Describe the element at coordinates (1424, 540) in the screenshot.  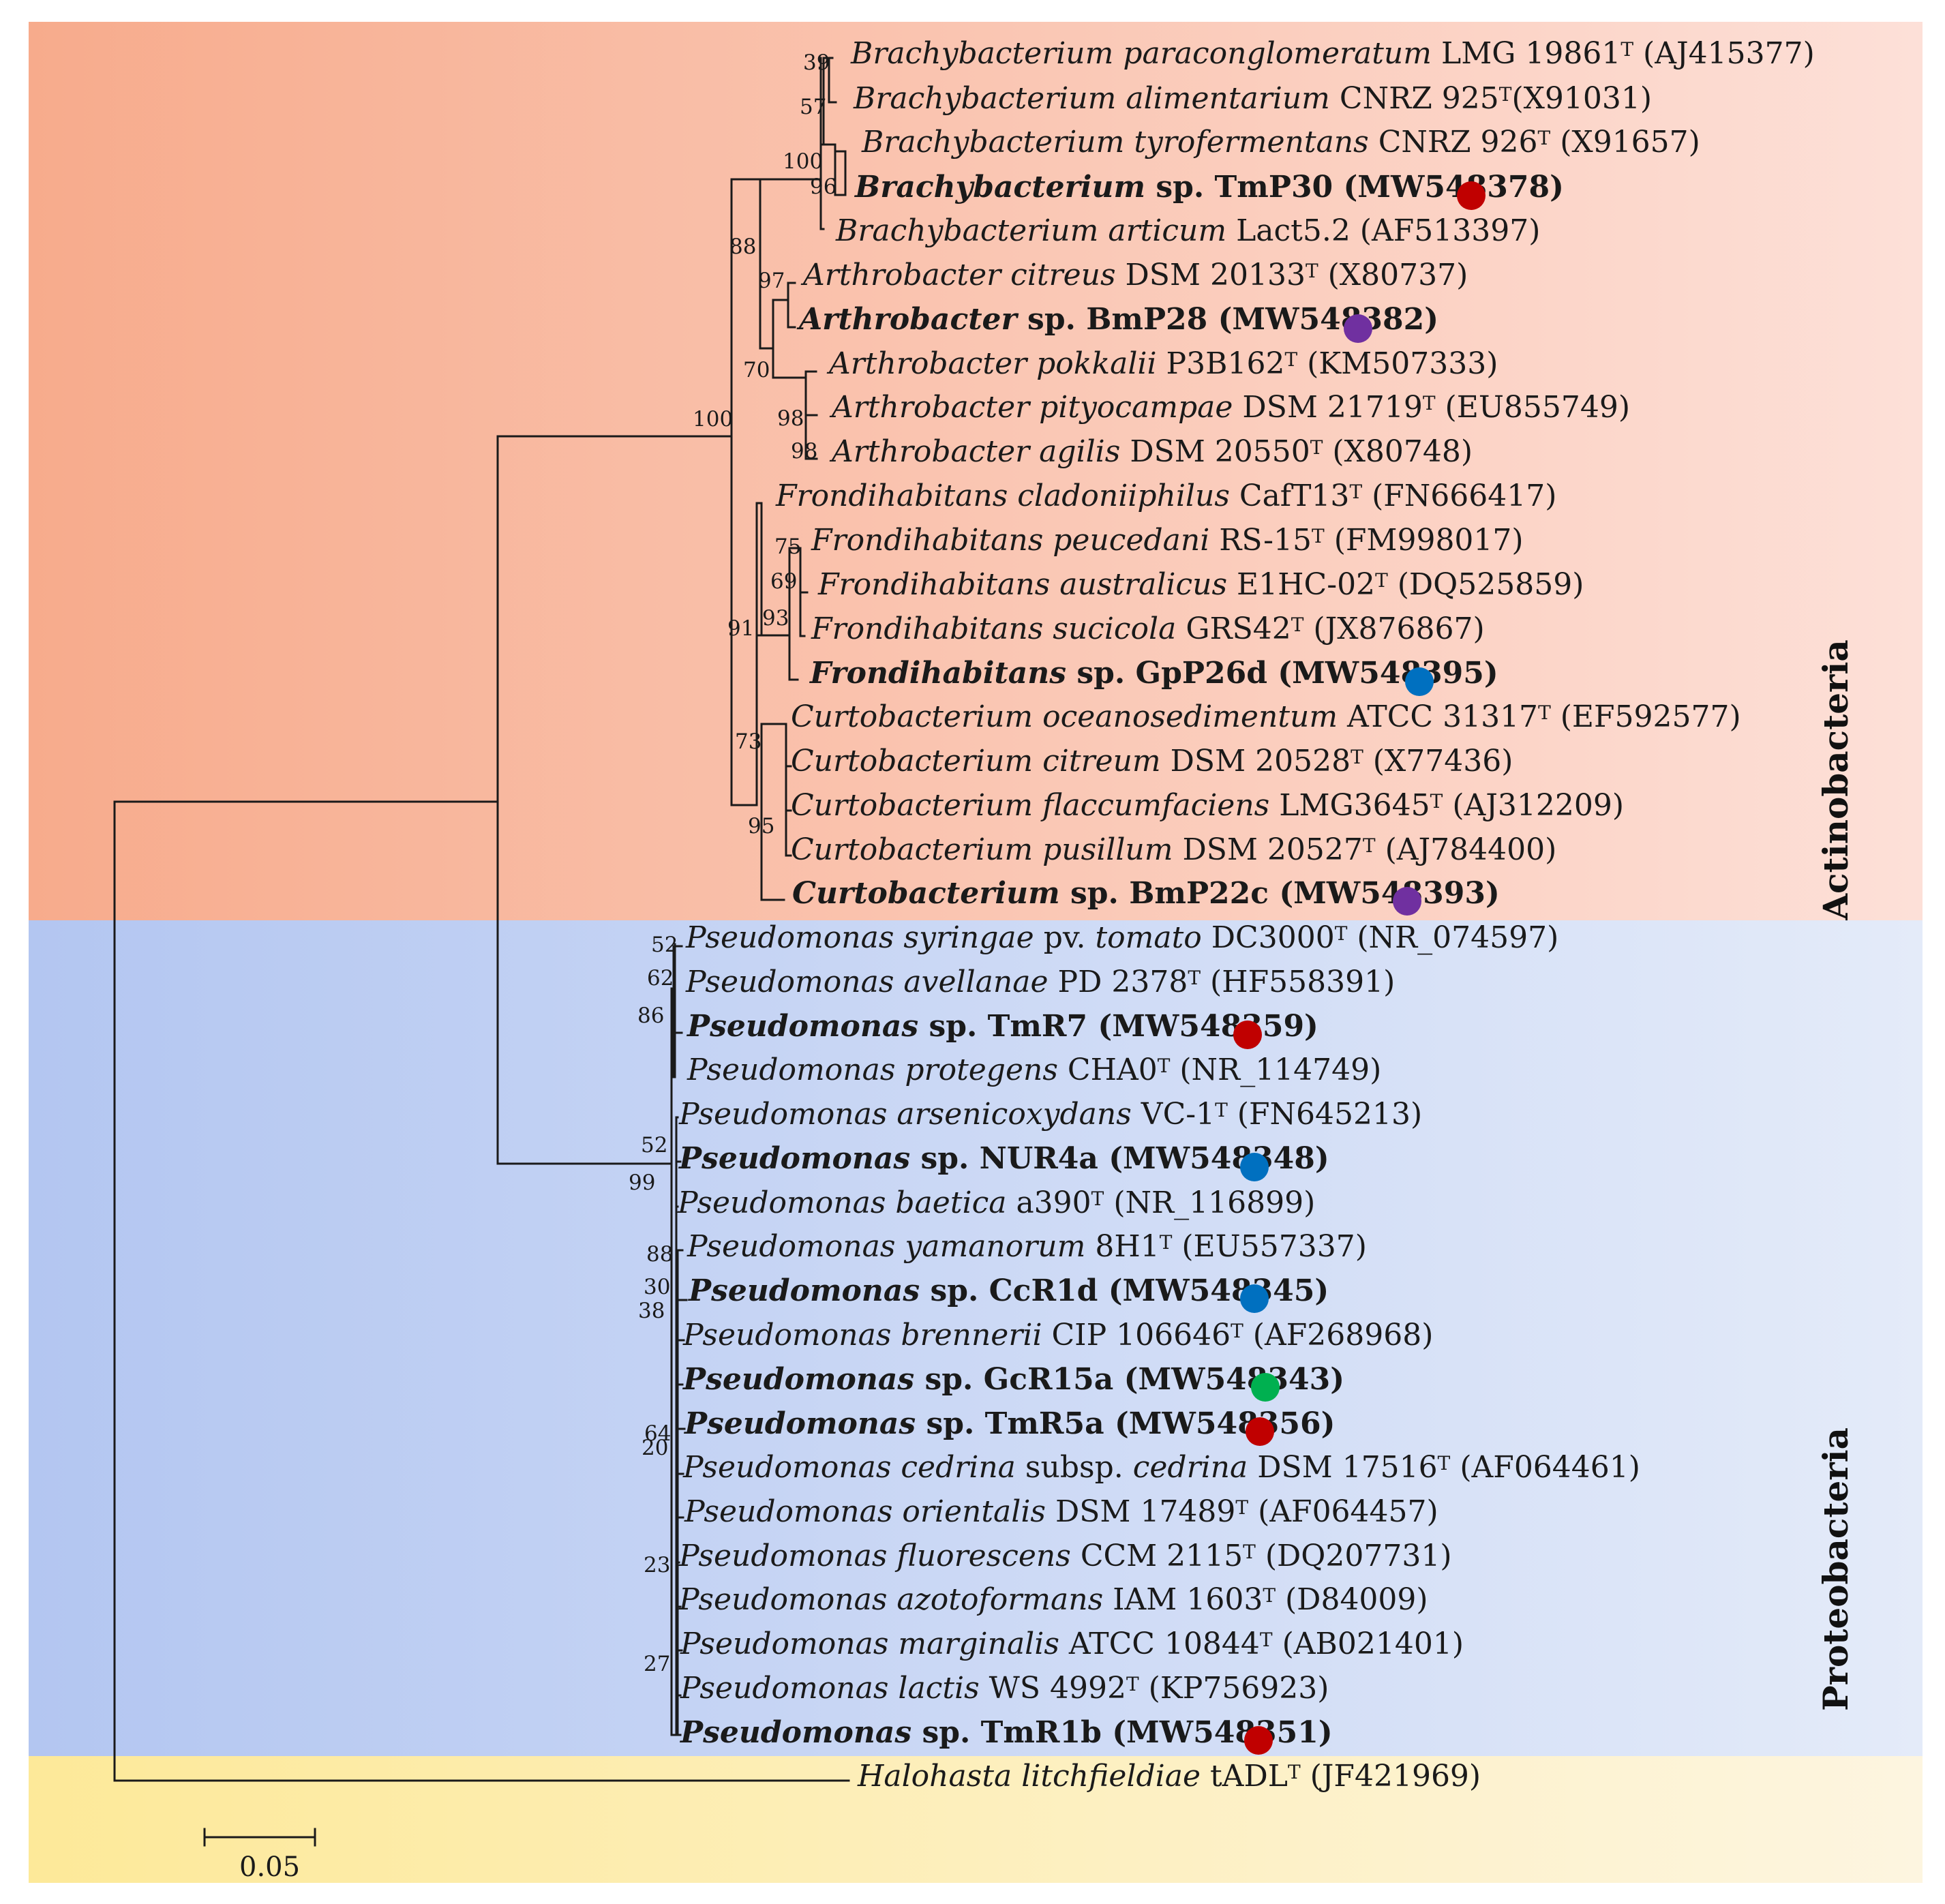
I see `taxon-label-part: (FM998017)` at that location.